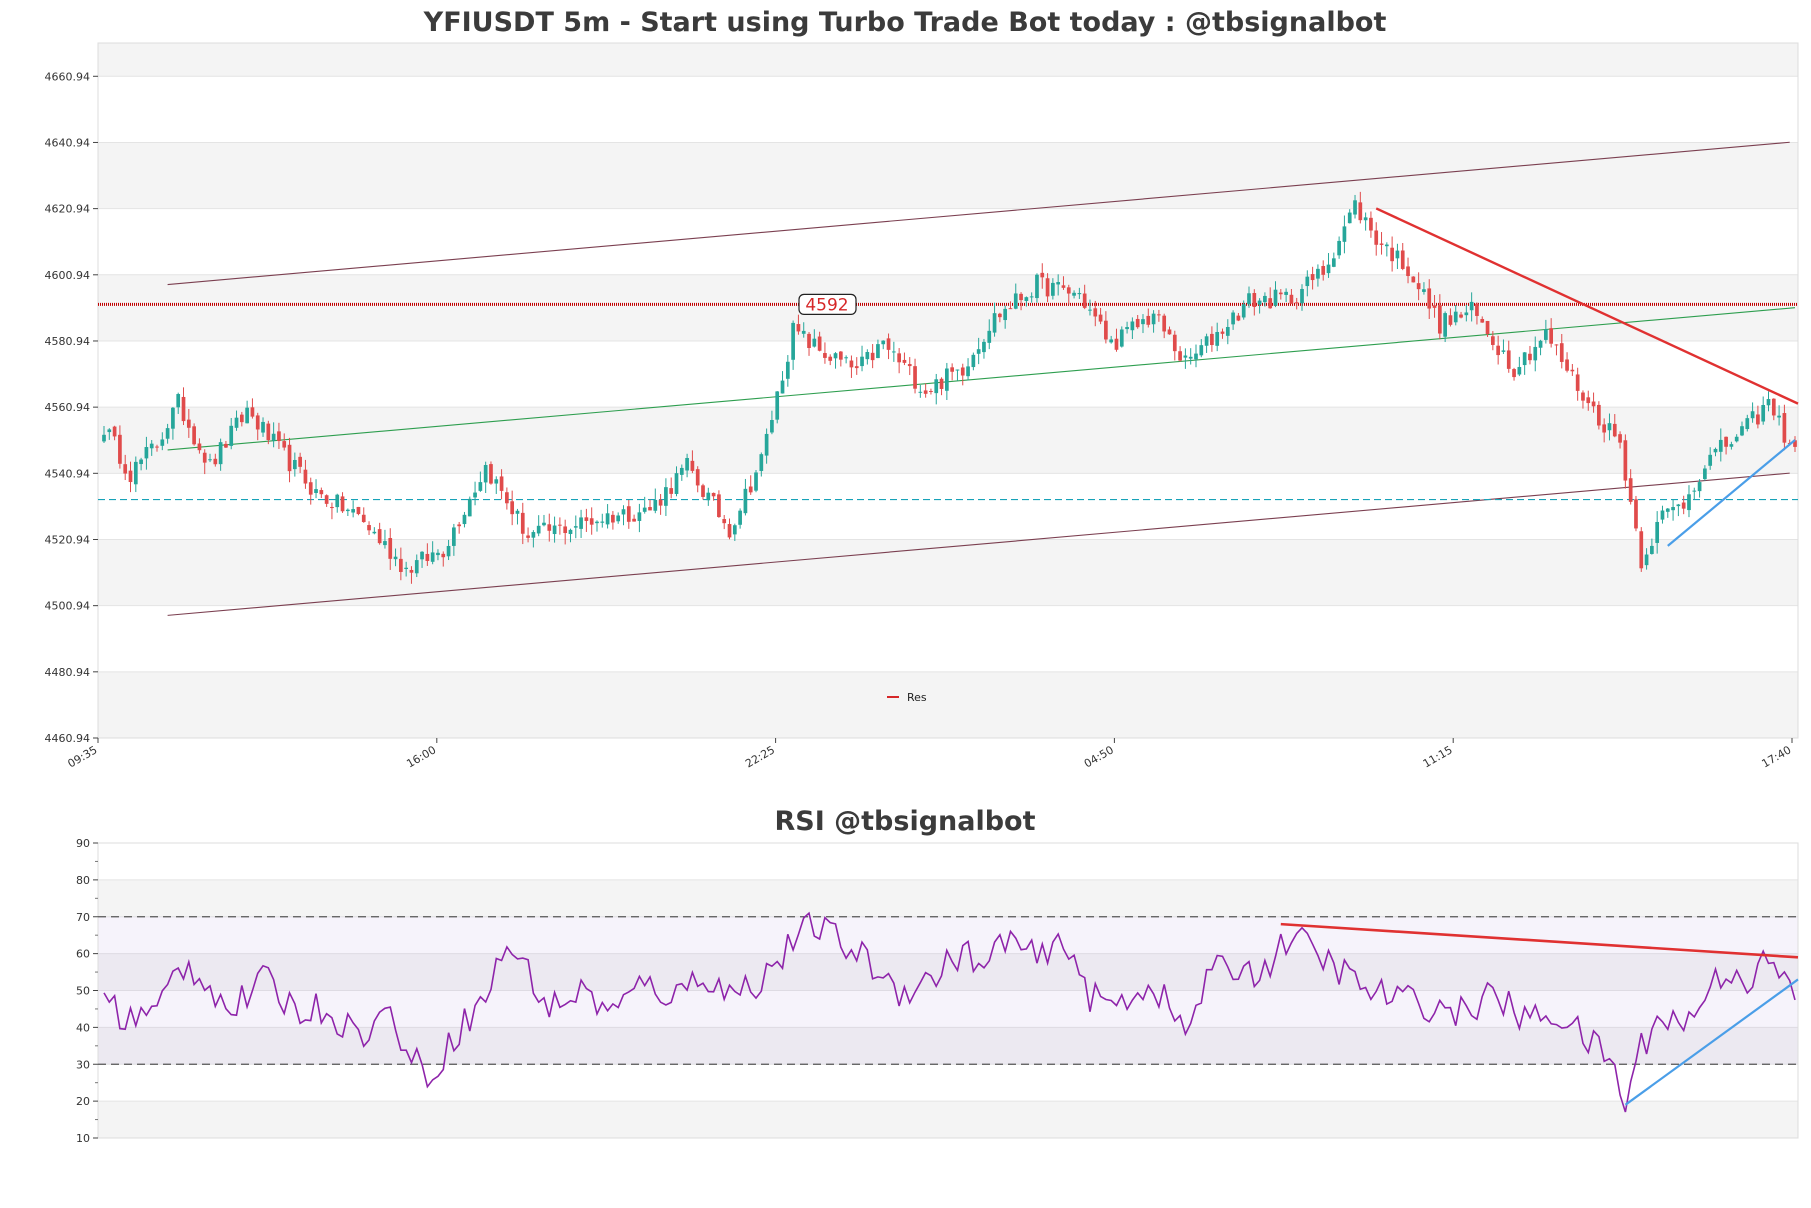 The width and height of the screenshot is (1811, 1208). I want to click on x-tick-label: 11:15, so click(1438, 756).